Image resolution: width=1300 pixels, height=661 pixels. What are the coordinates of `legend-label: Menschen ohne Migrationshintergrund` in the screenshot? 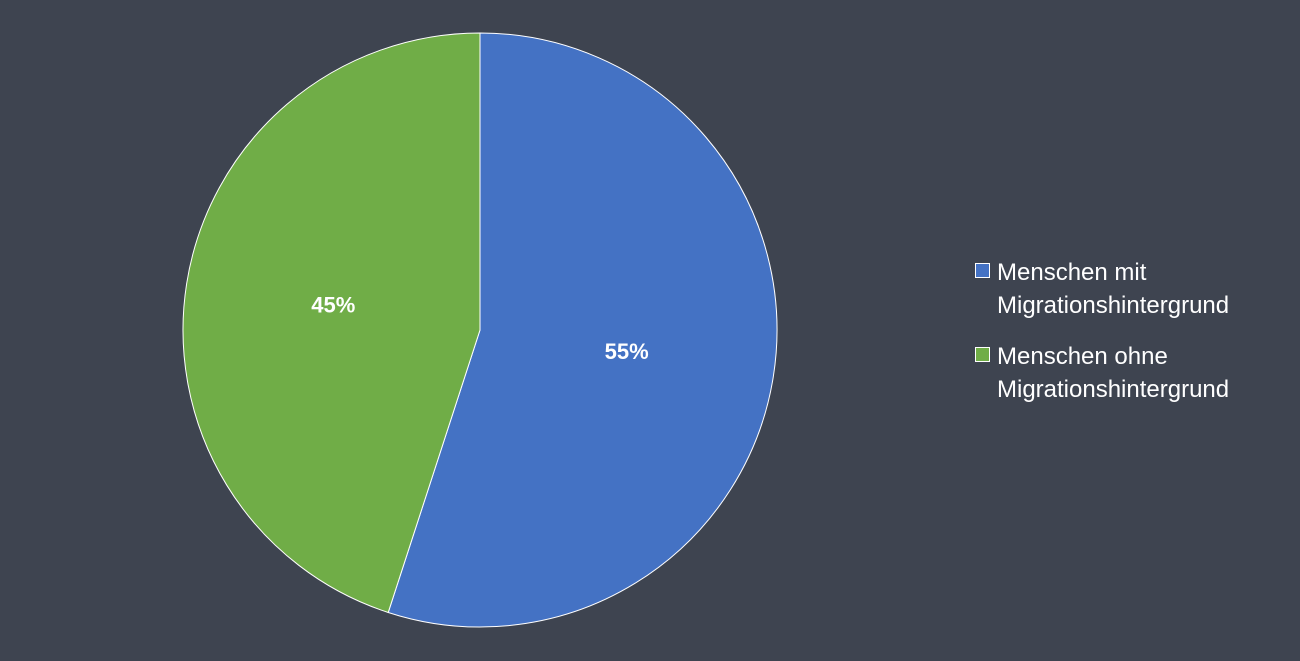 It's located at (1113, 373).